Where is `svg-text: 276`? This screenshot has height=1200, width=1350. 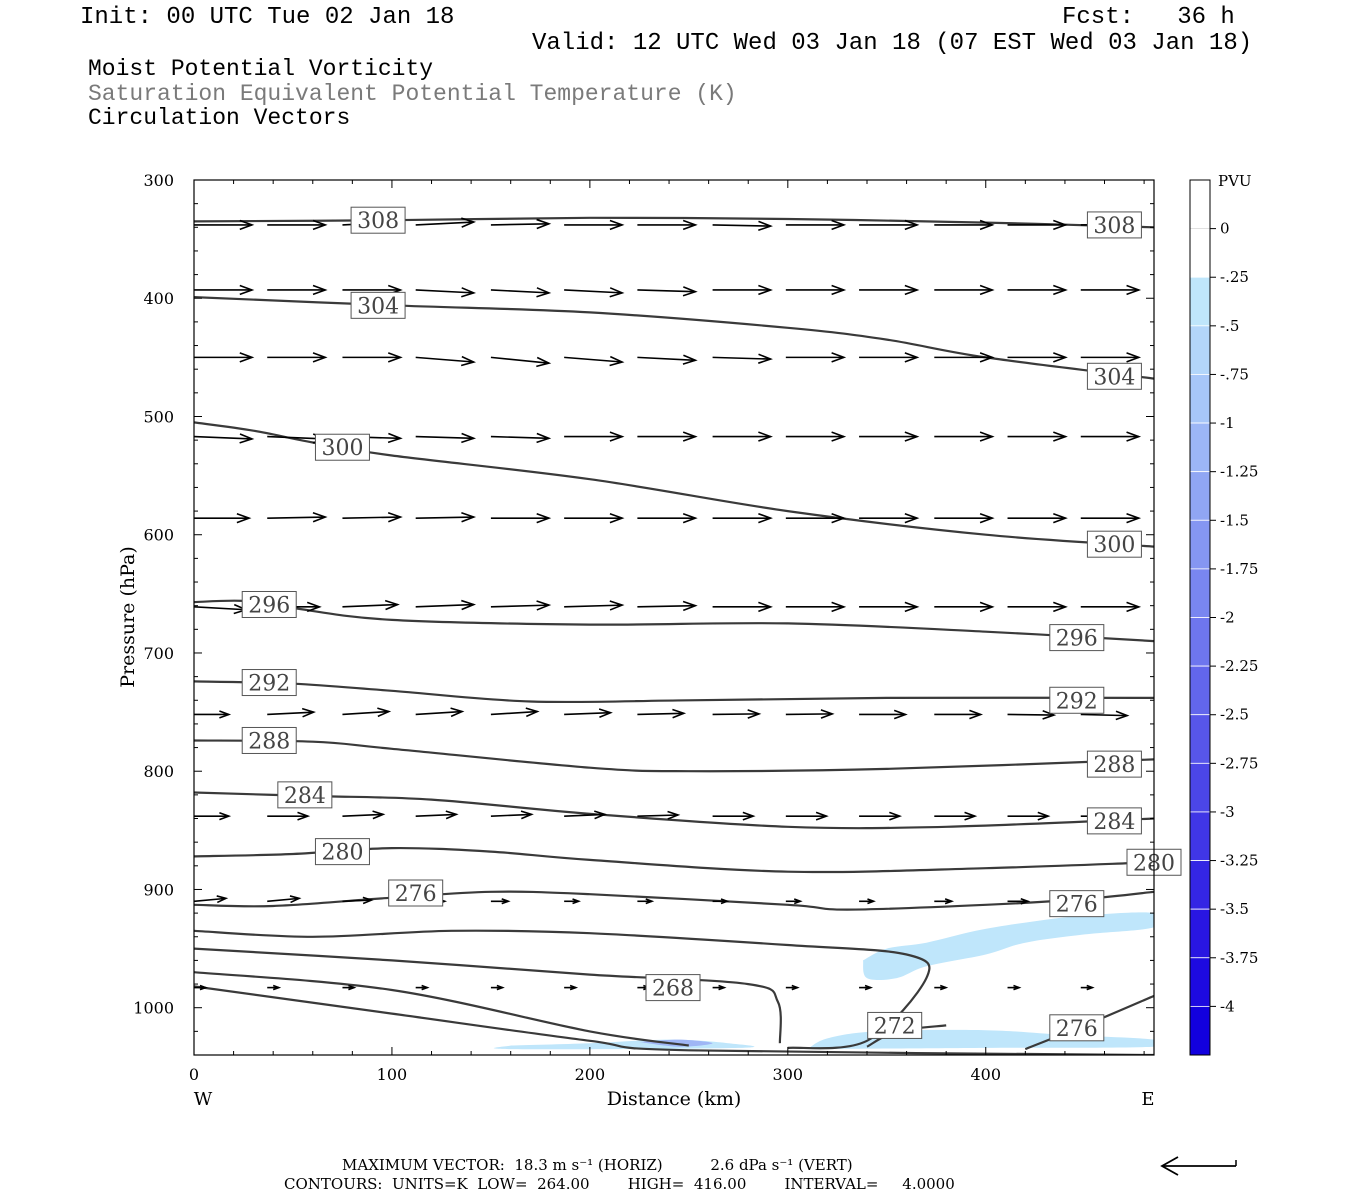 svg-text: 276 is located at coordinates (1077, 905).